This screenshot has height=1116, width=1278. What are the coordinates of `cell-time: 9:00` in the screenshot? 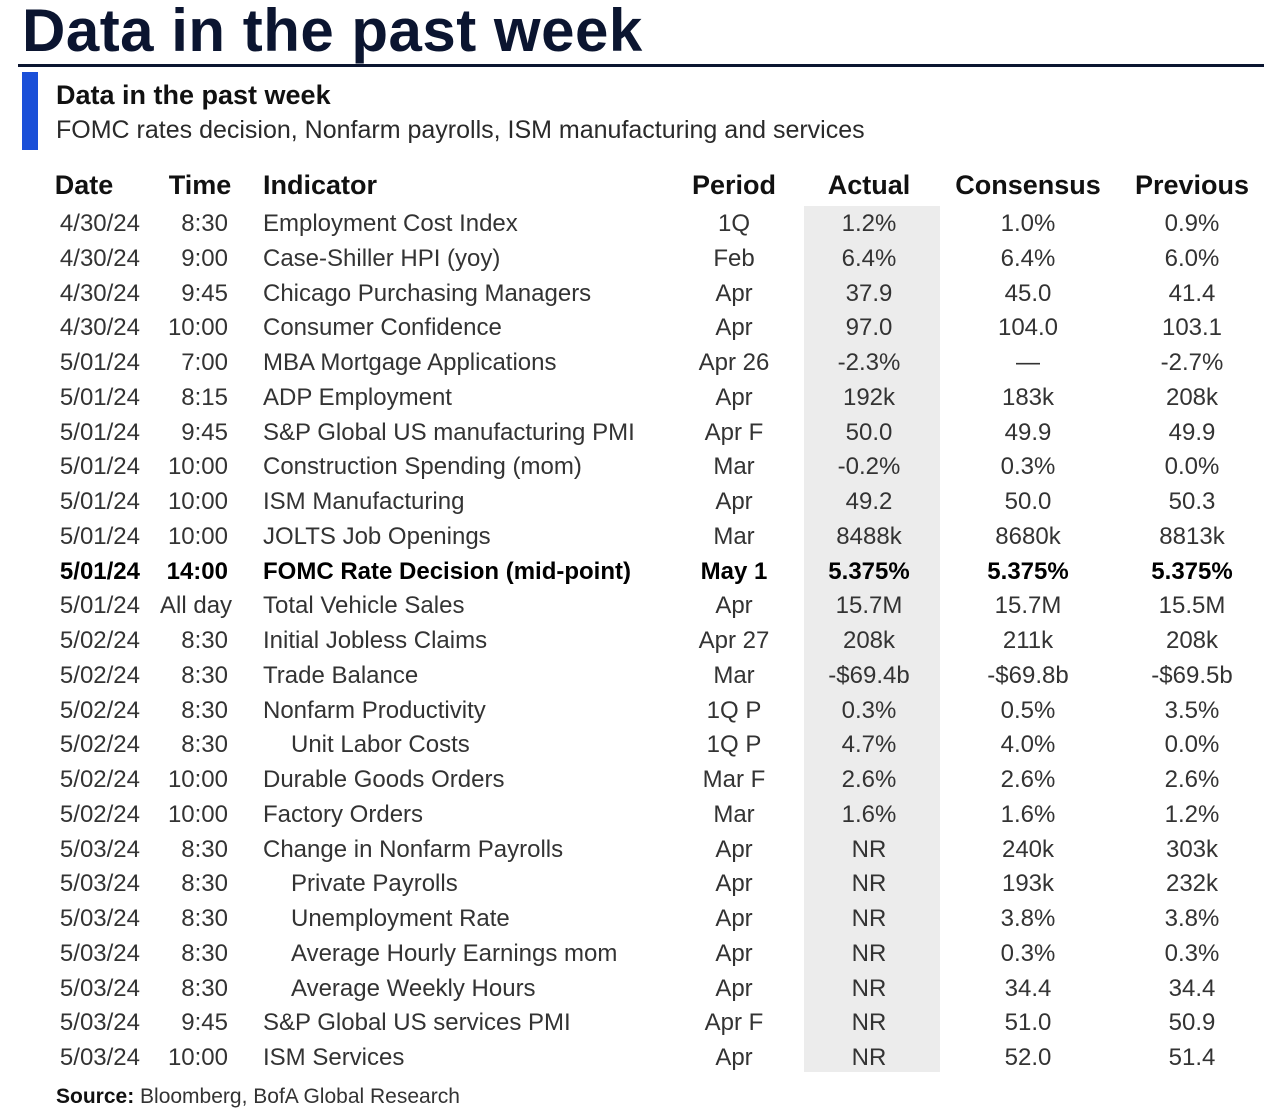 It's located at (204, 258).